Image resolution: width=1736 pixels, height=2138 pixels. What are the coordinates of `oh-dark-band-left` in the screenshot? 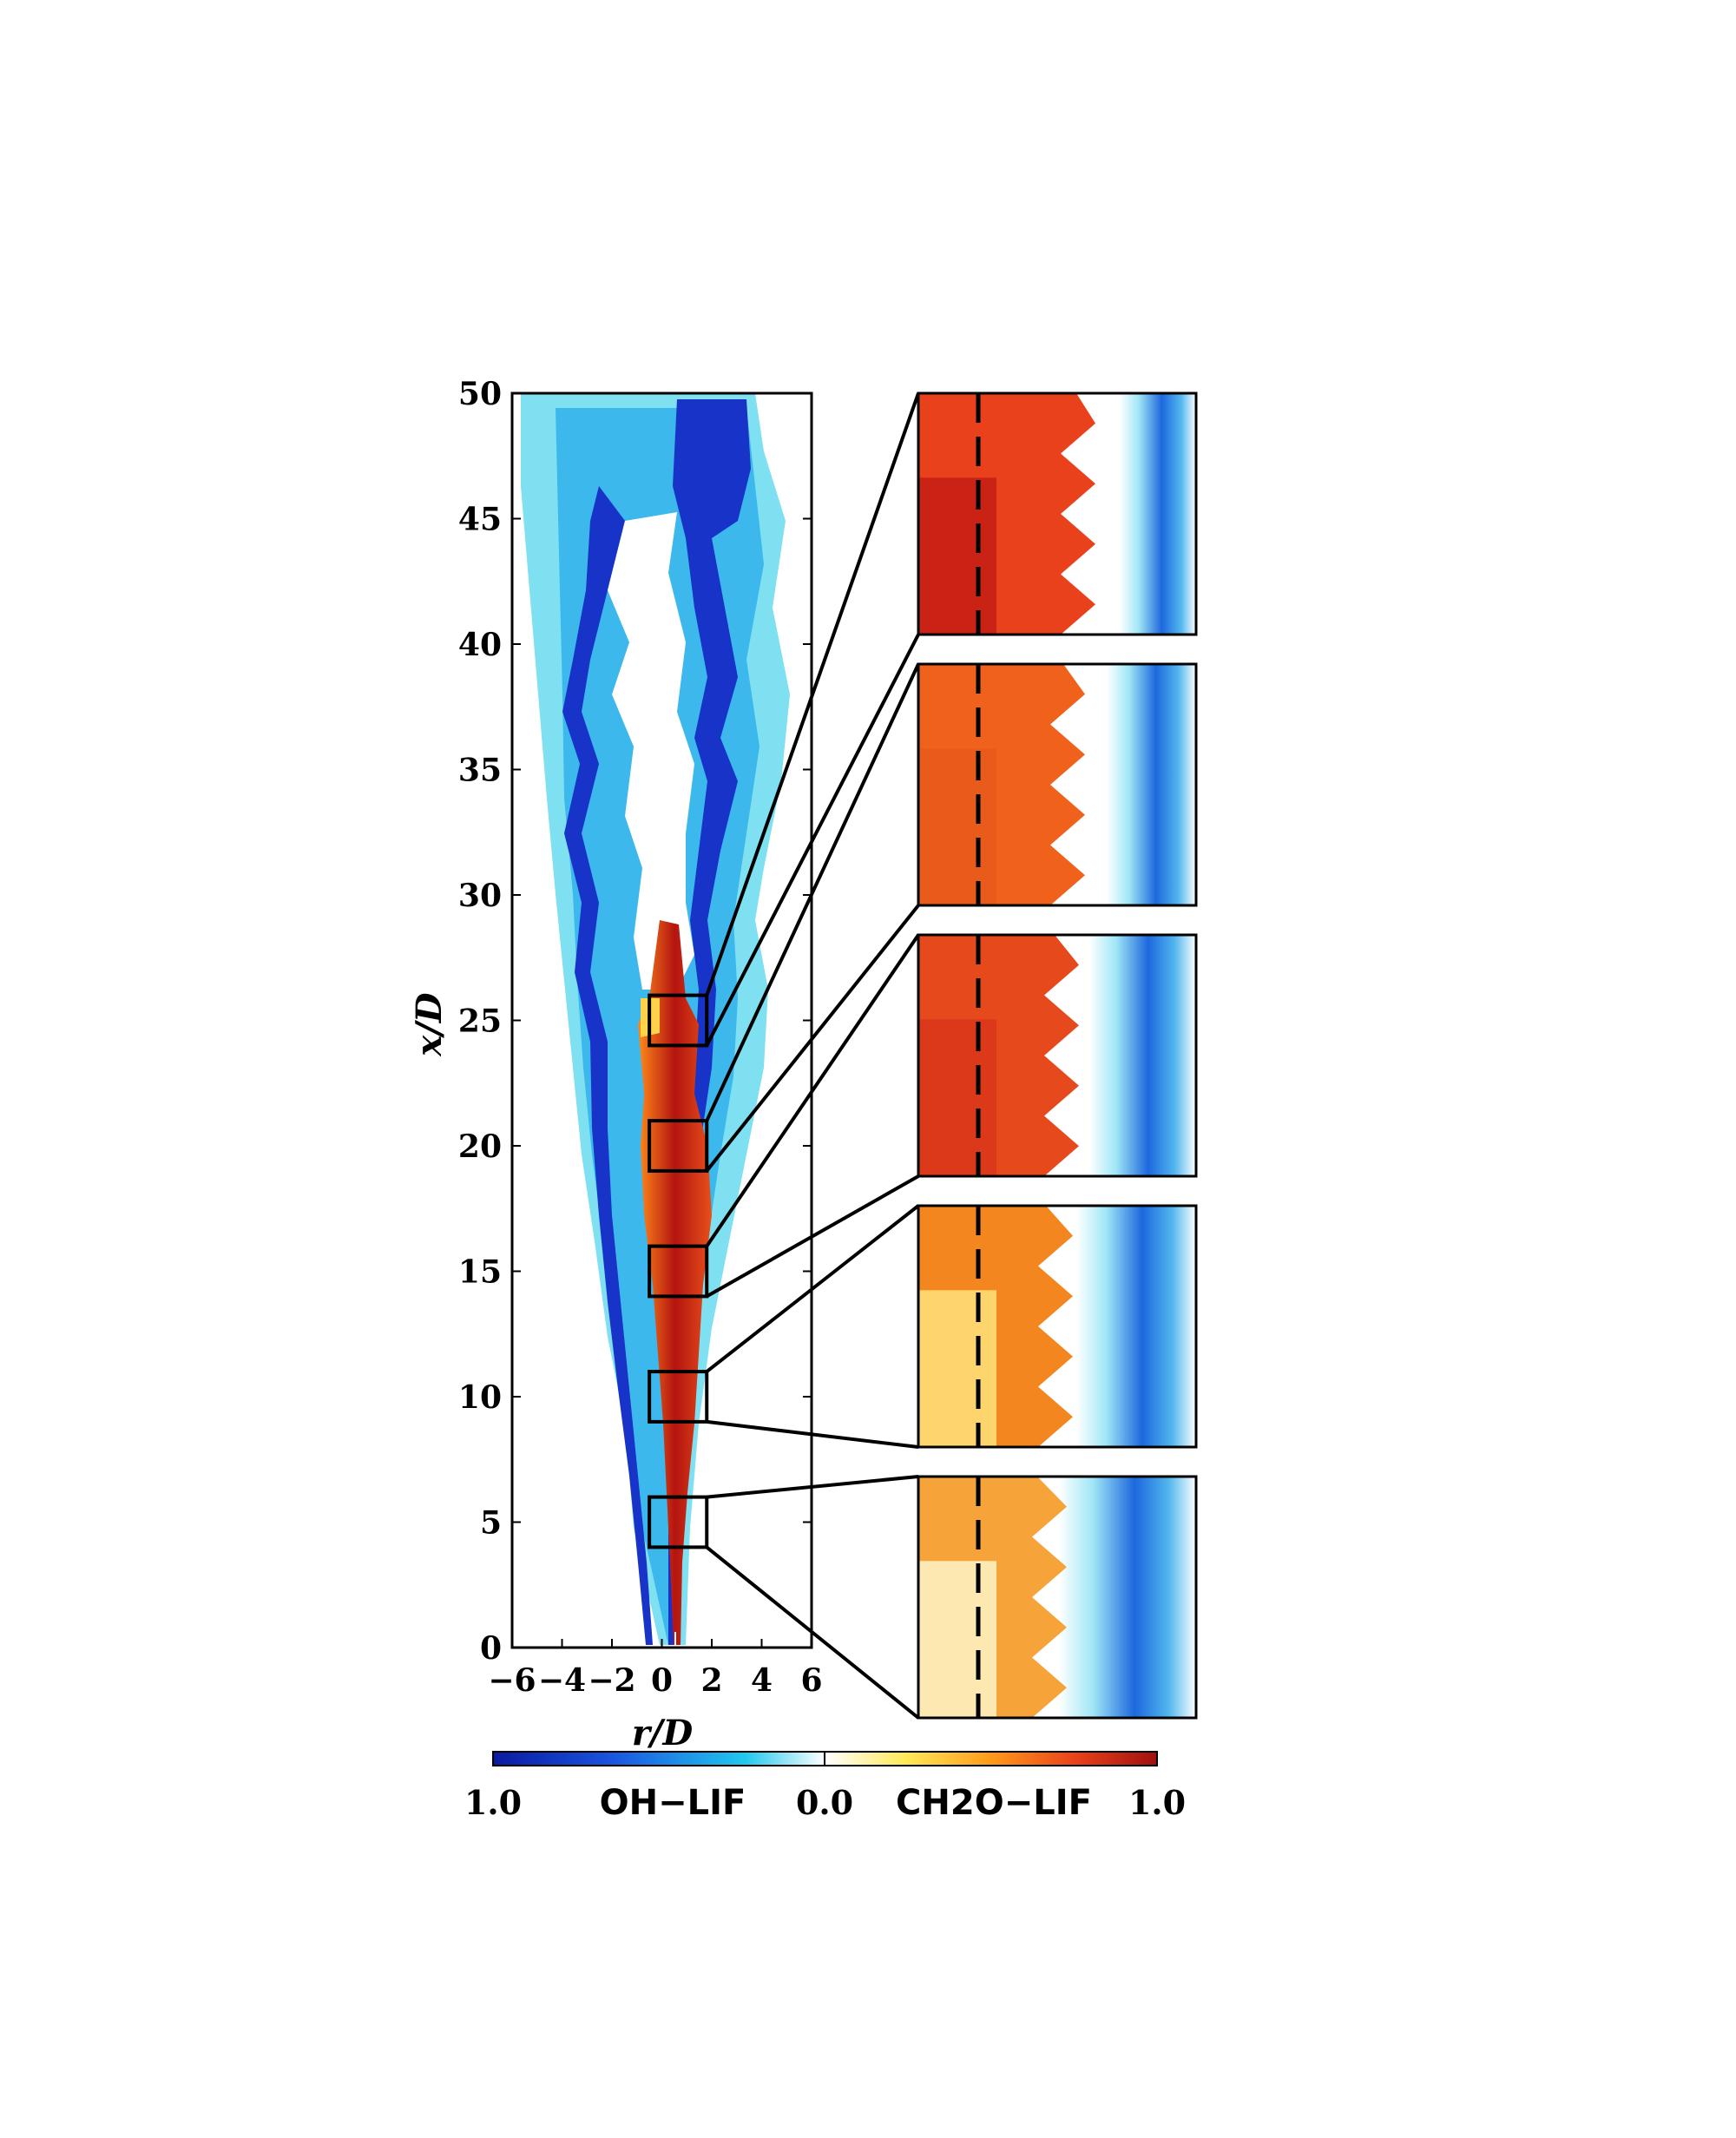 It's located at (607, 1065).